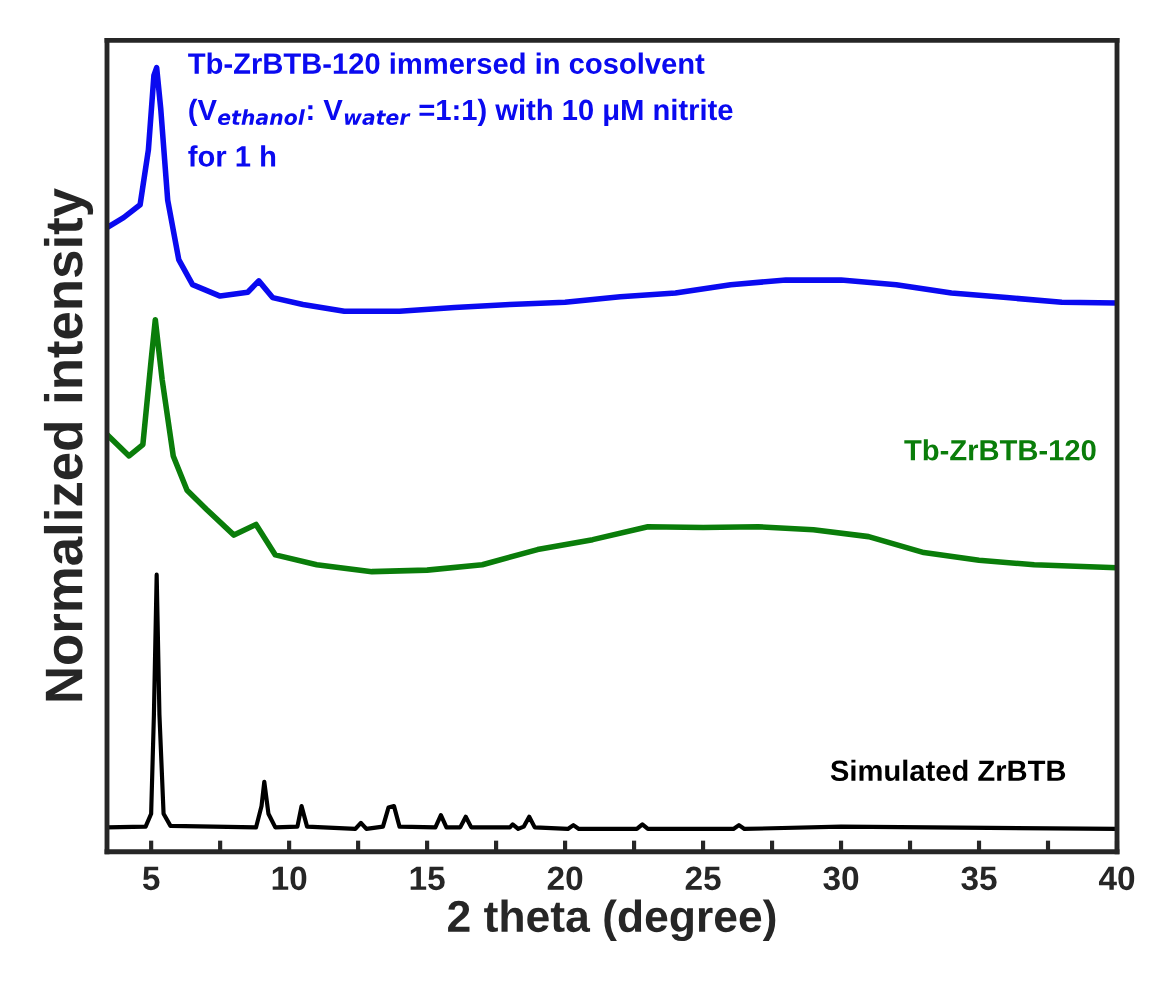 The width and height of the screenshot is (1158, 1008). Describe the element at coordinates (1116, 878) in the screenshot. I see `x-tick-label: 40` at that location.